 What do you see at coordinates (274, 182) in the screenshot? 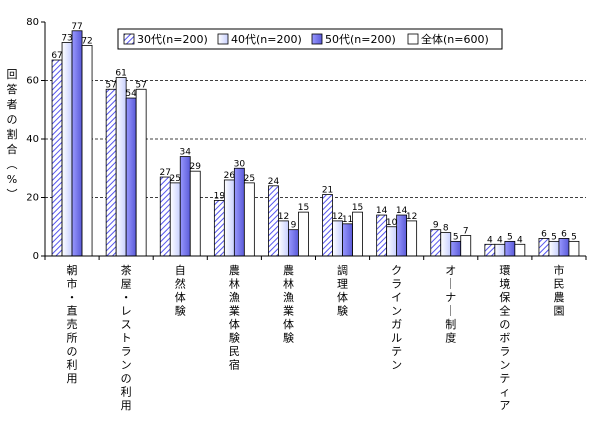
I see `data-label: 24` at bounding box center [274, 182].